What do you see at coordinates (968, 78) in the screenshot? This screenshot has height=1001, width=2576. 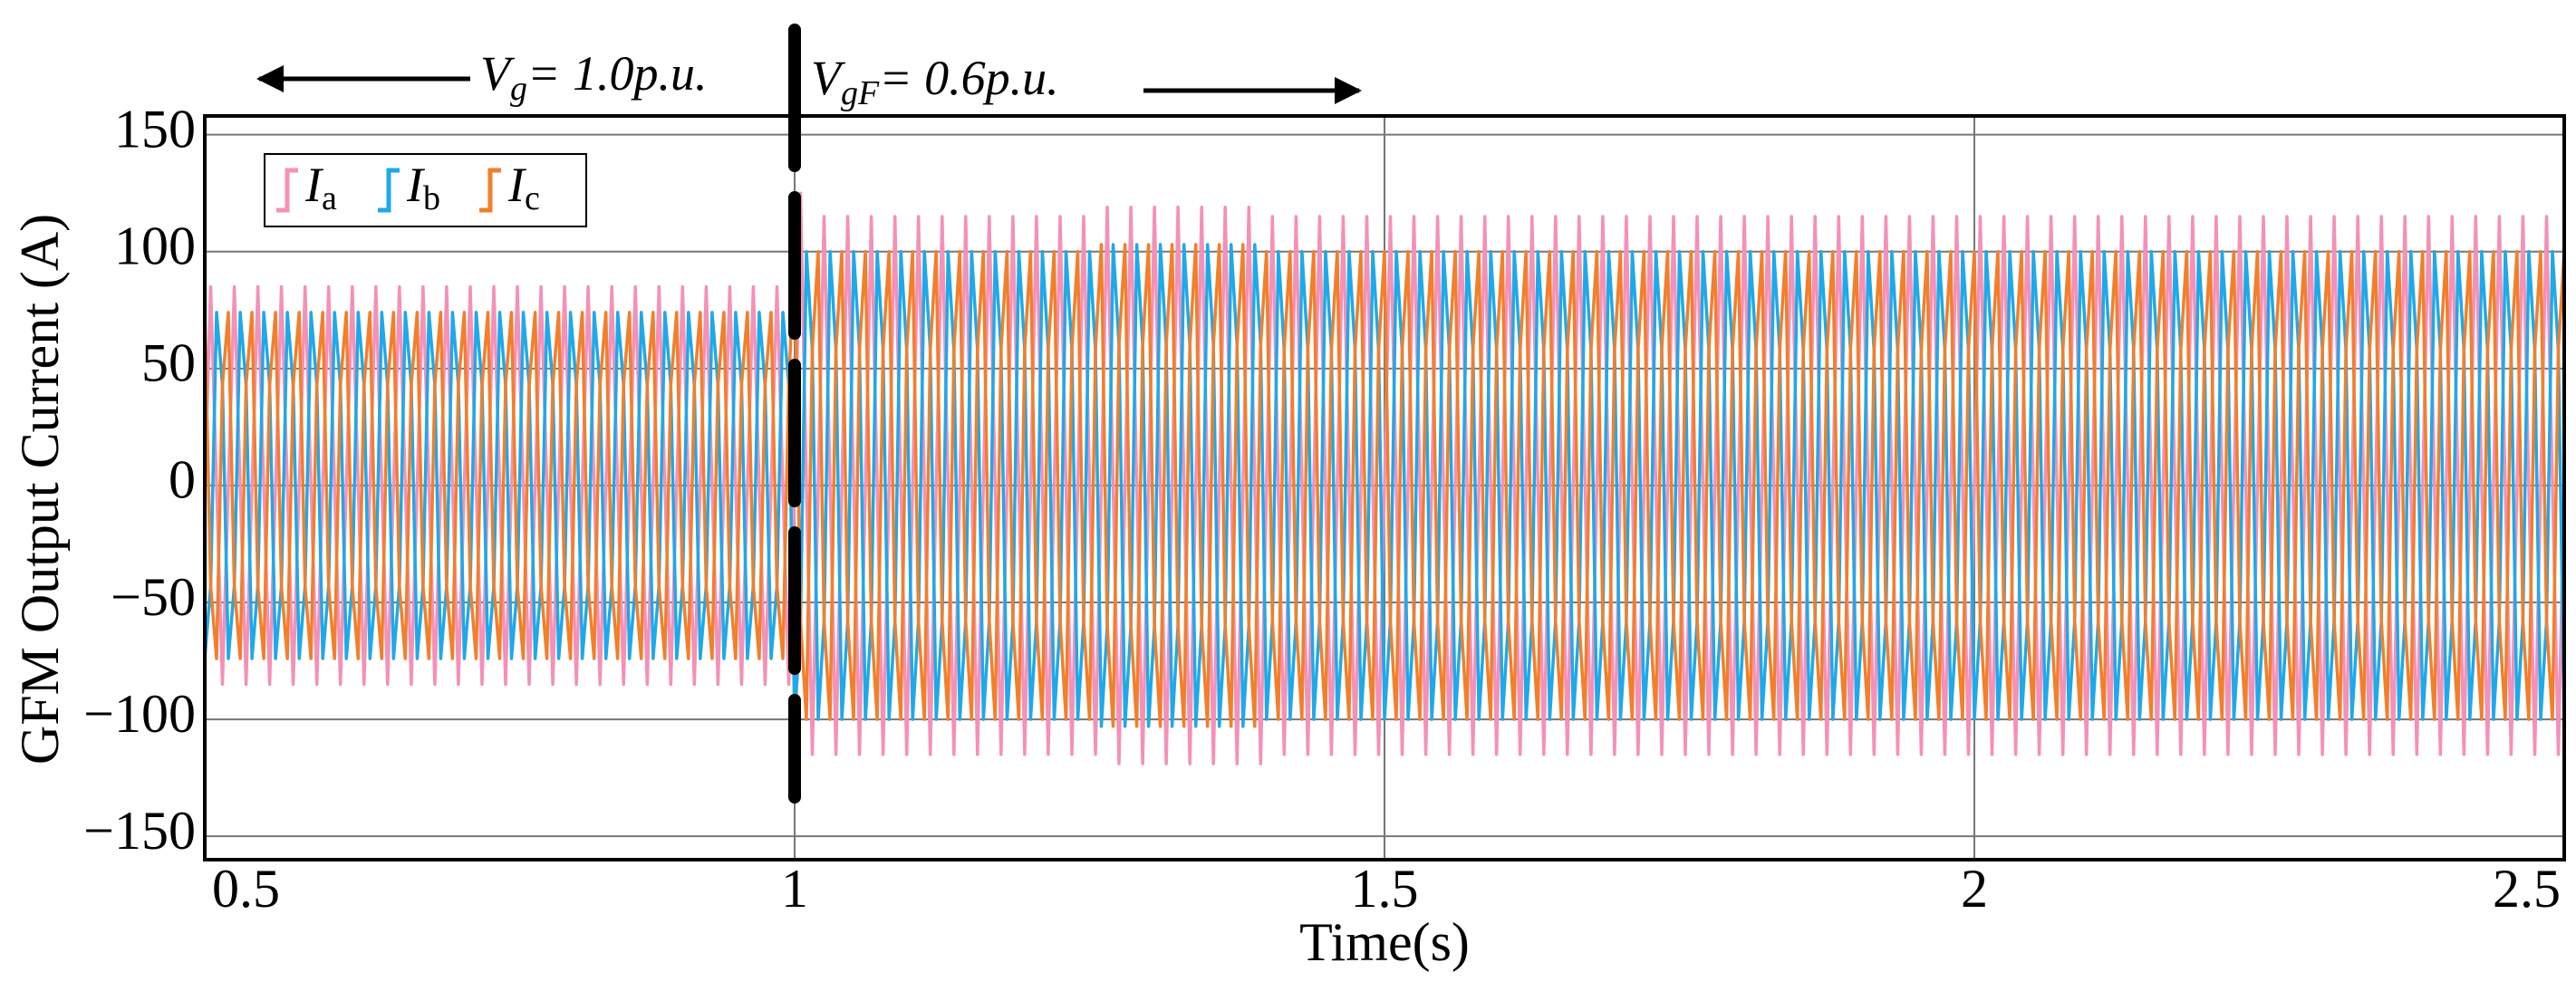 I see `annotation-rest: = 0.6p.u.` at bounding box center [968, 78].